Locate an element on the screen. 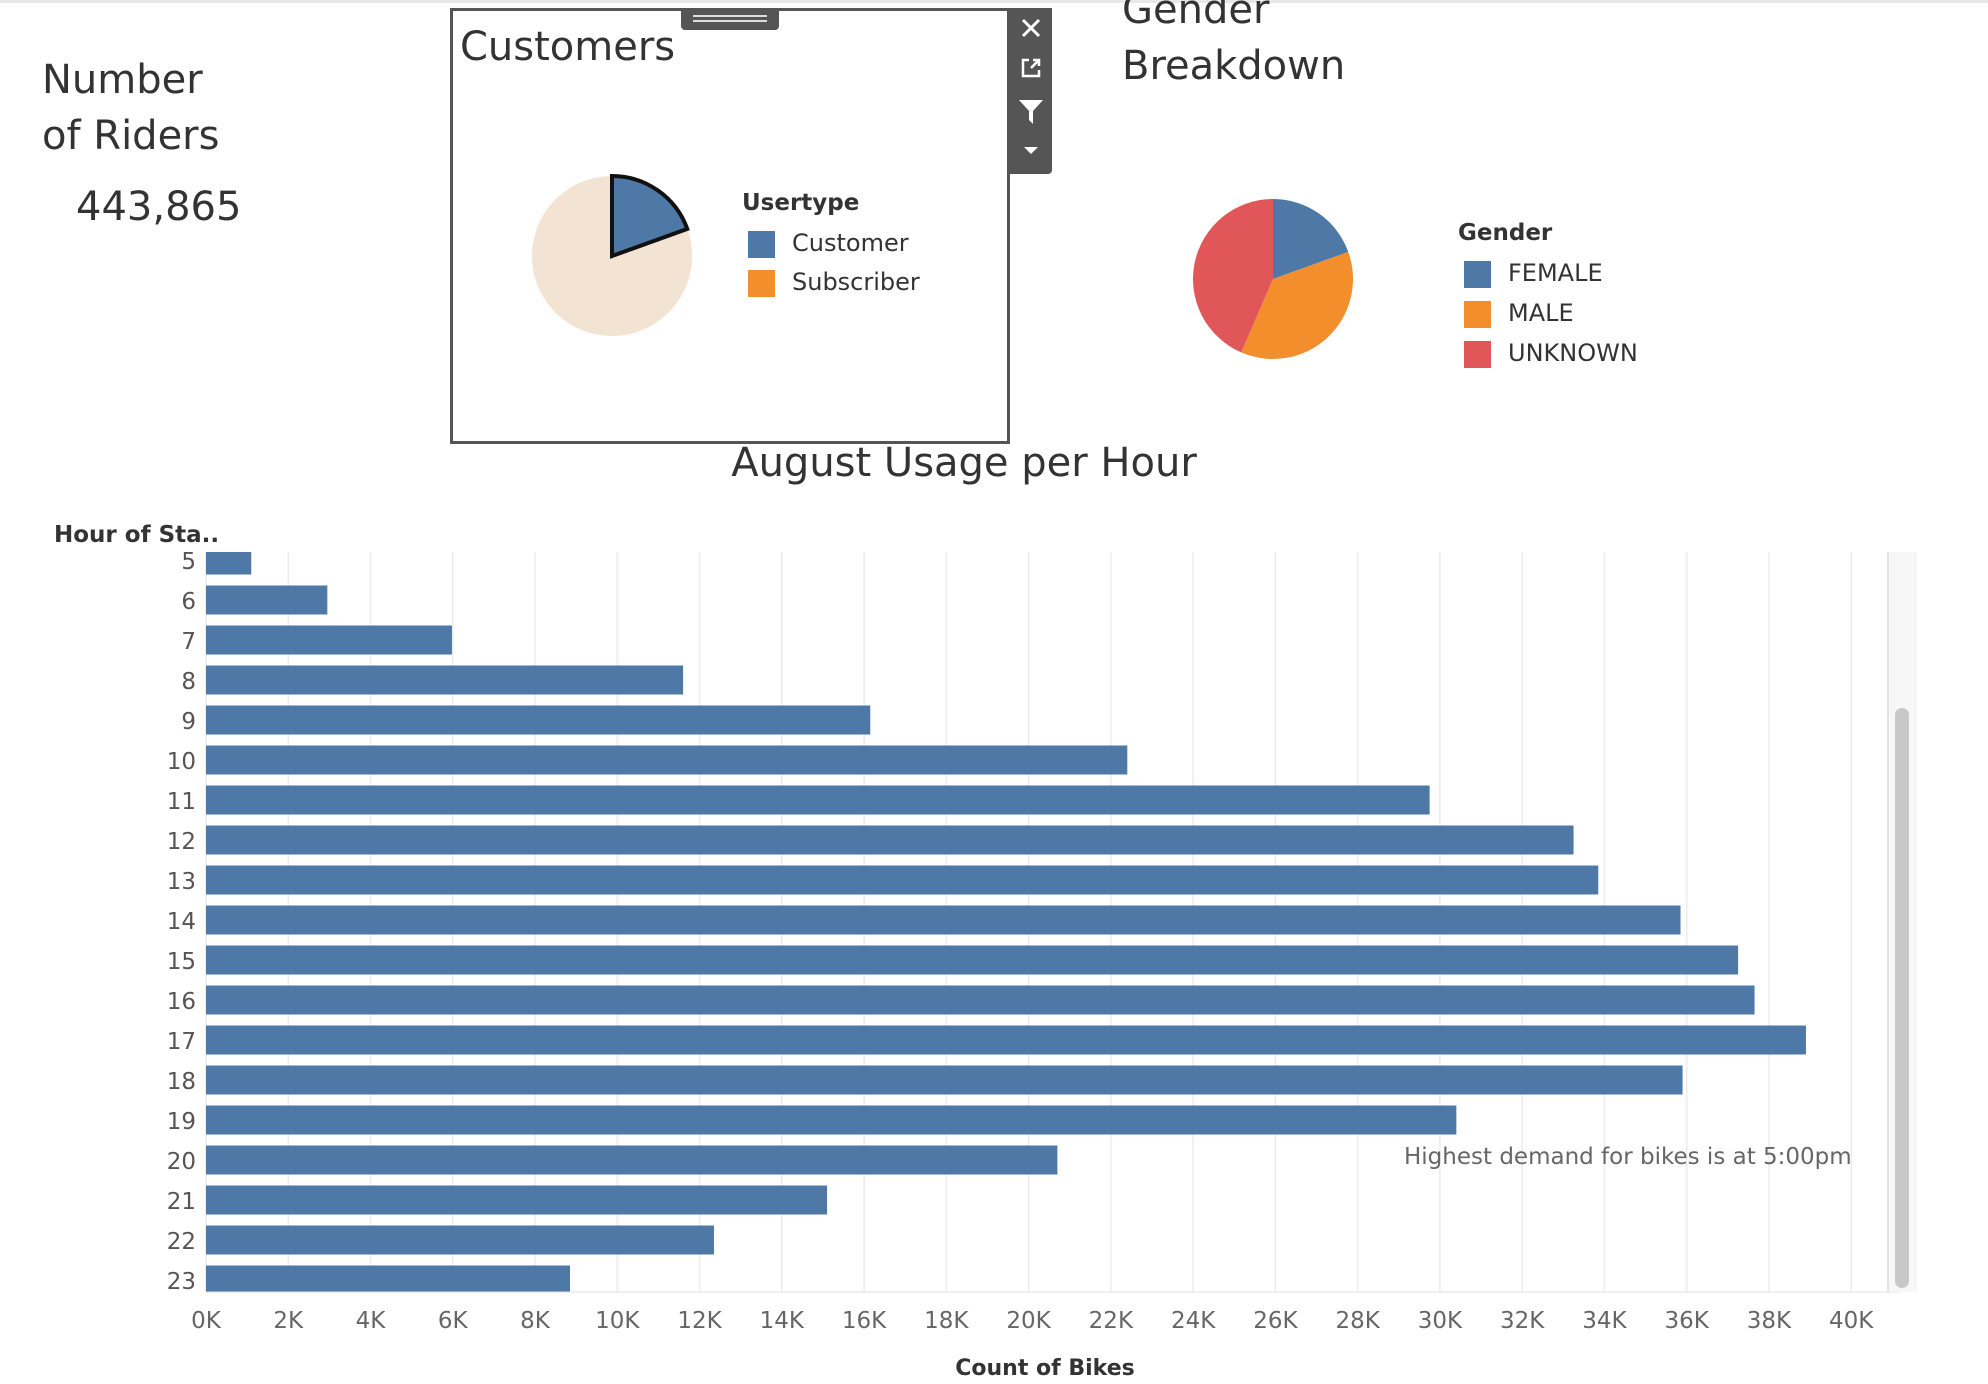  y-tick-label: 13 is located at coordinates (181, 882).